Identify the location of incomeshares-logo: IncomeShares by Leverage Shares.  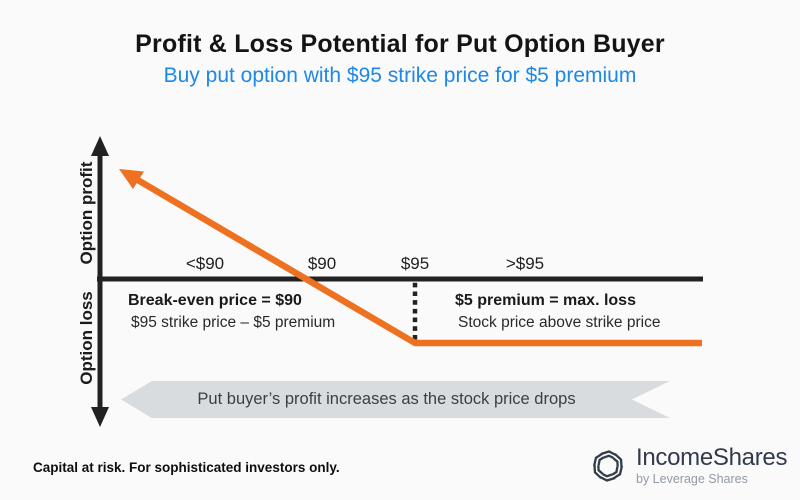
(688, 466).